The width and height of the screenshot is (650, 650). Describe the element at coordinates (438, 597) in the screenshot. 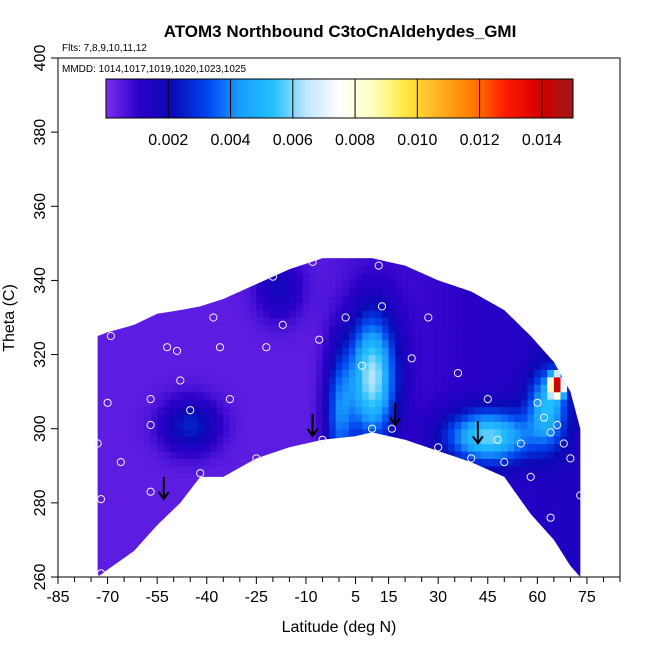

I see `x-tick-label: 30` at that location.